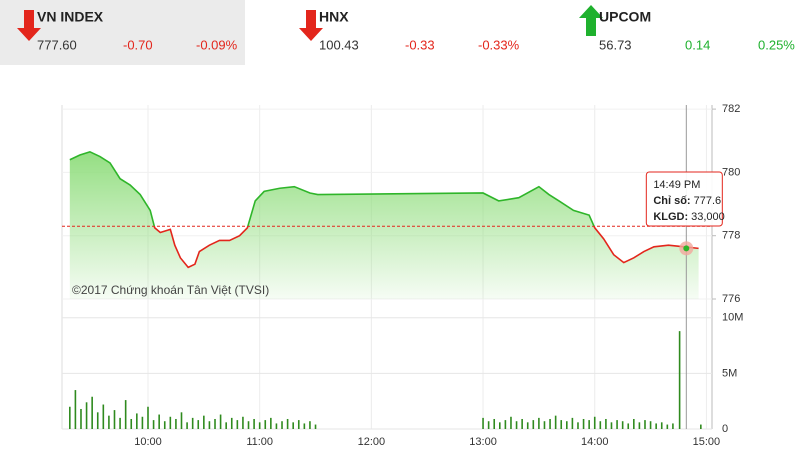 This screenshot has width=800, height=473. Describe the element at coordinates (686, 248) in the screenshot. I see `hover-point` at that location.